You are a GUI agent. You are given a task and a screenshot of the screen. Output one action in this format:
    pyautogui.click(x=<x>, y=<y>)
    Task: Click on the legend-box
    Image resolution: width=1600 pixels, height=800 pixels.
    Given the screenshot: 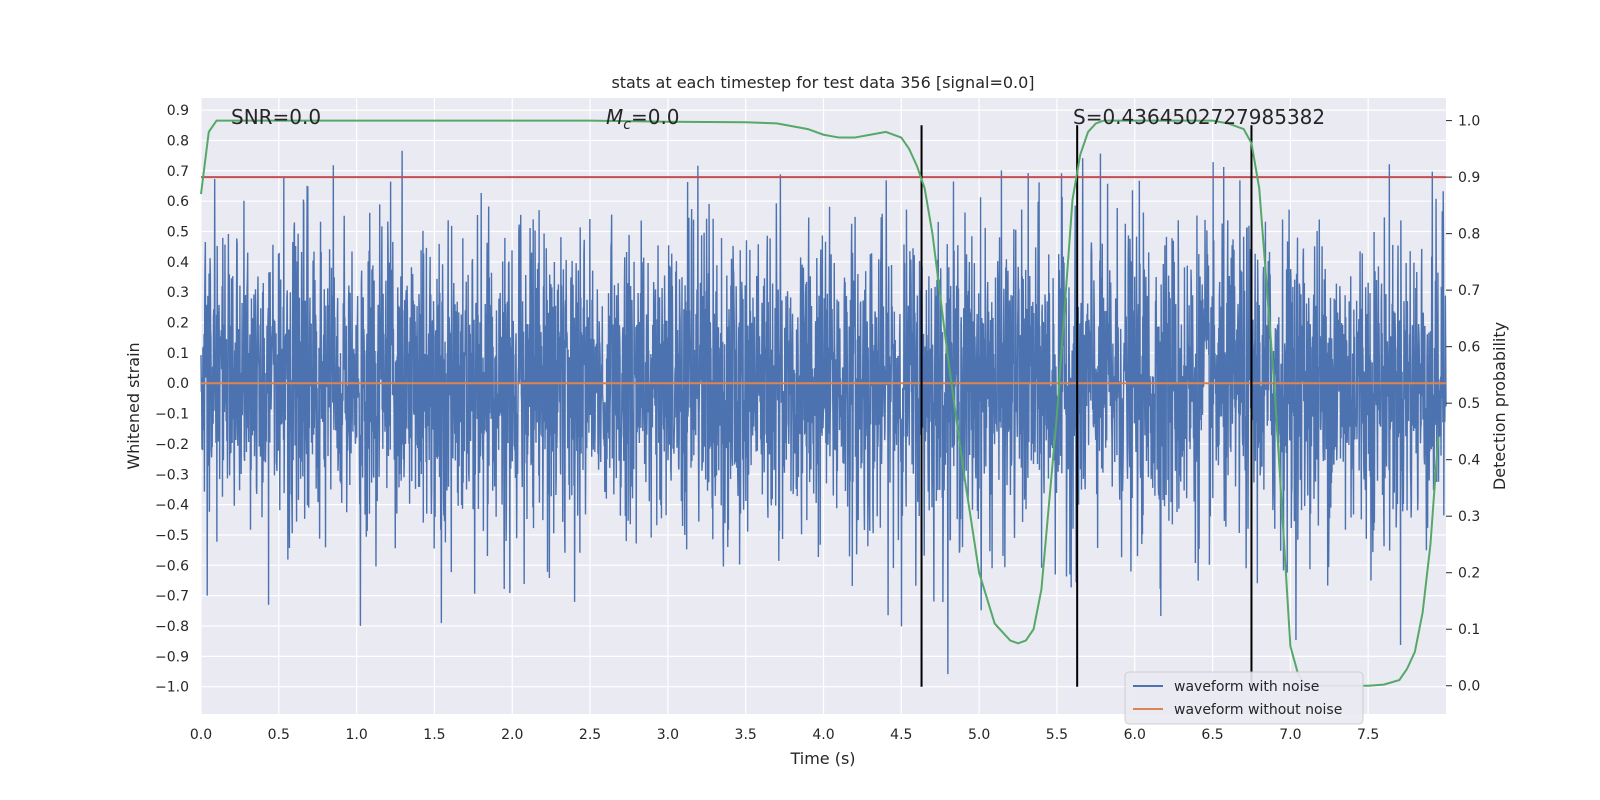 What is the action you would take?
    pyautogui.click(x=1244, y=698)
    